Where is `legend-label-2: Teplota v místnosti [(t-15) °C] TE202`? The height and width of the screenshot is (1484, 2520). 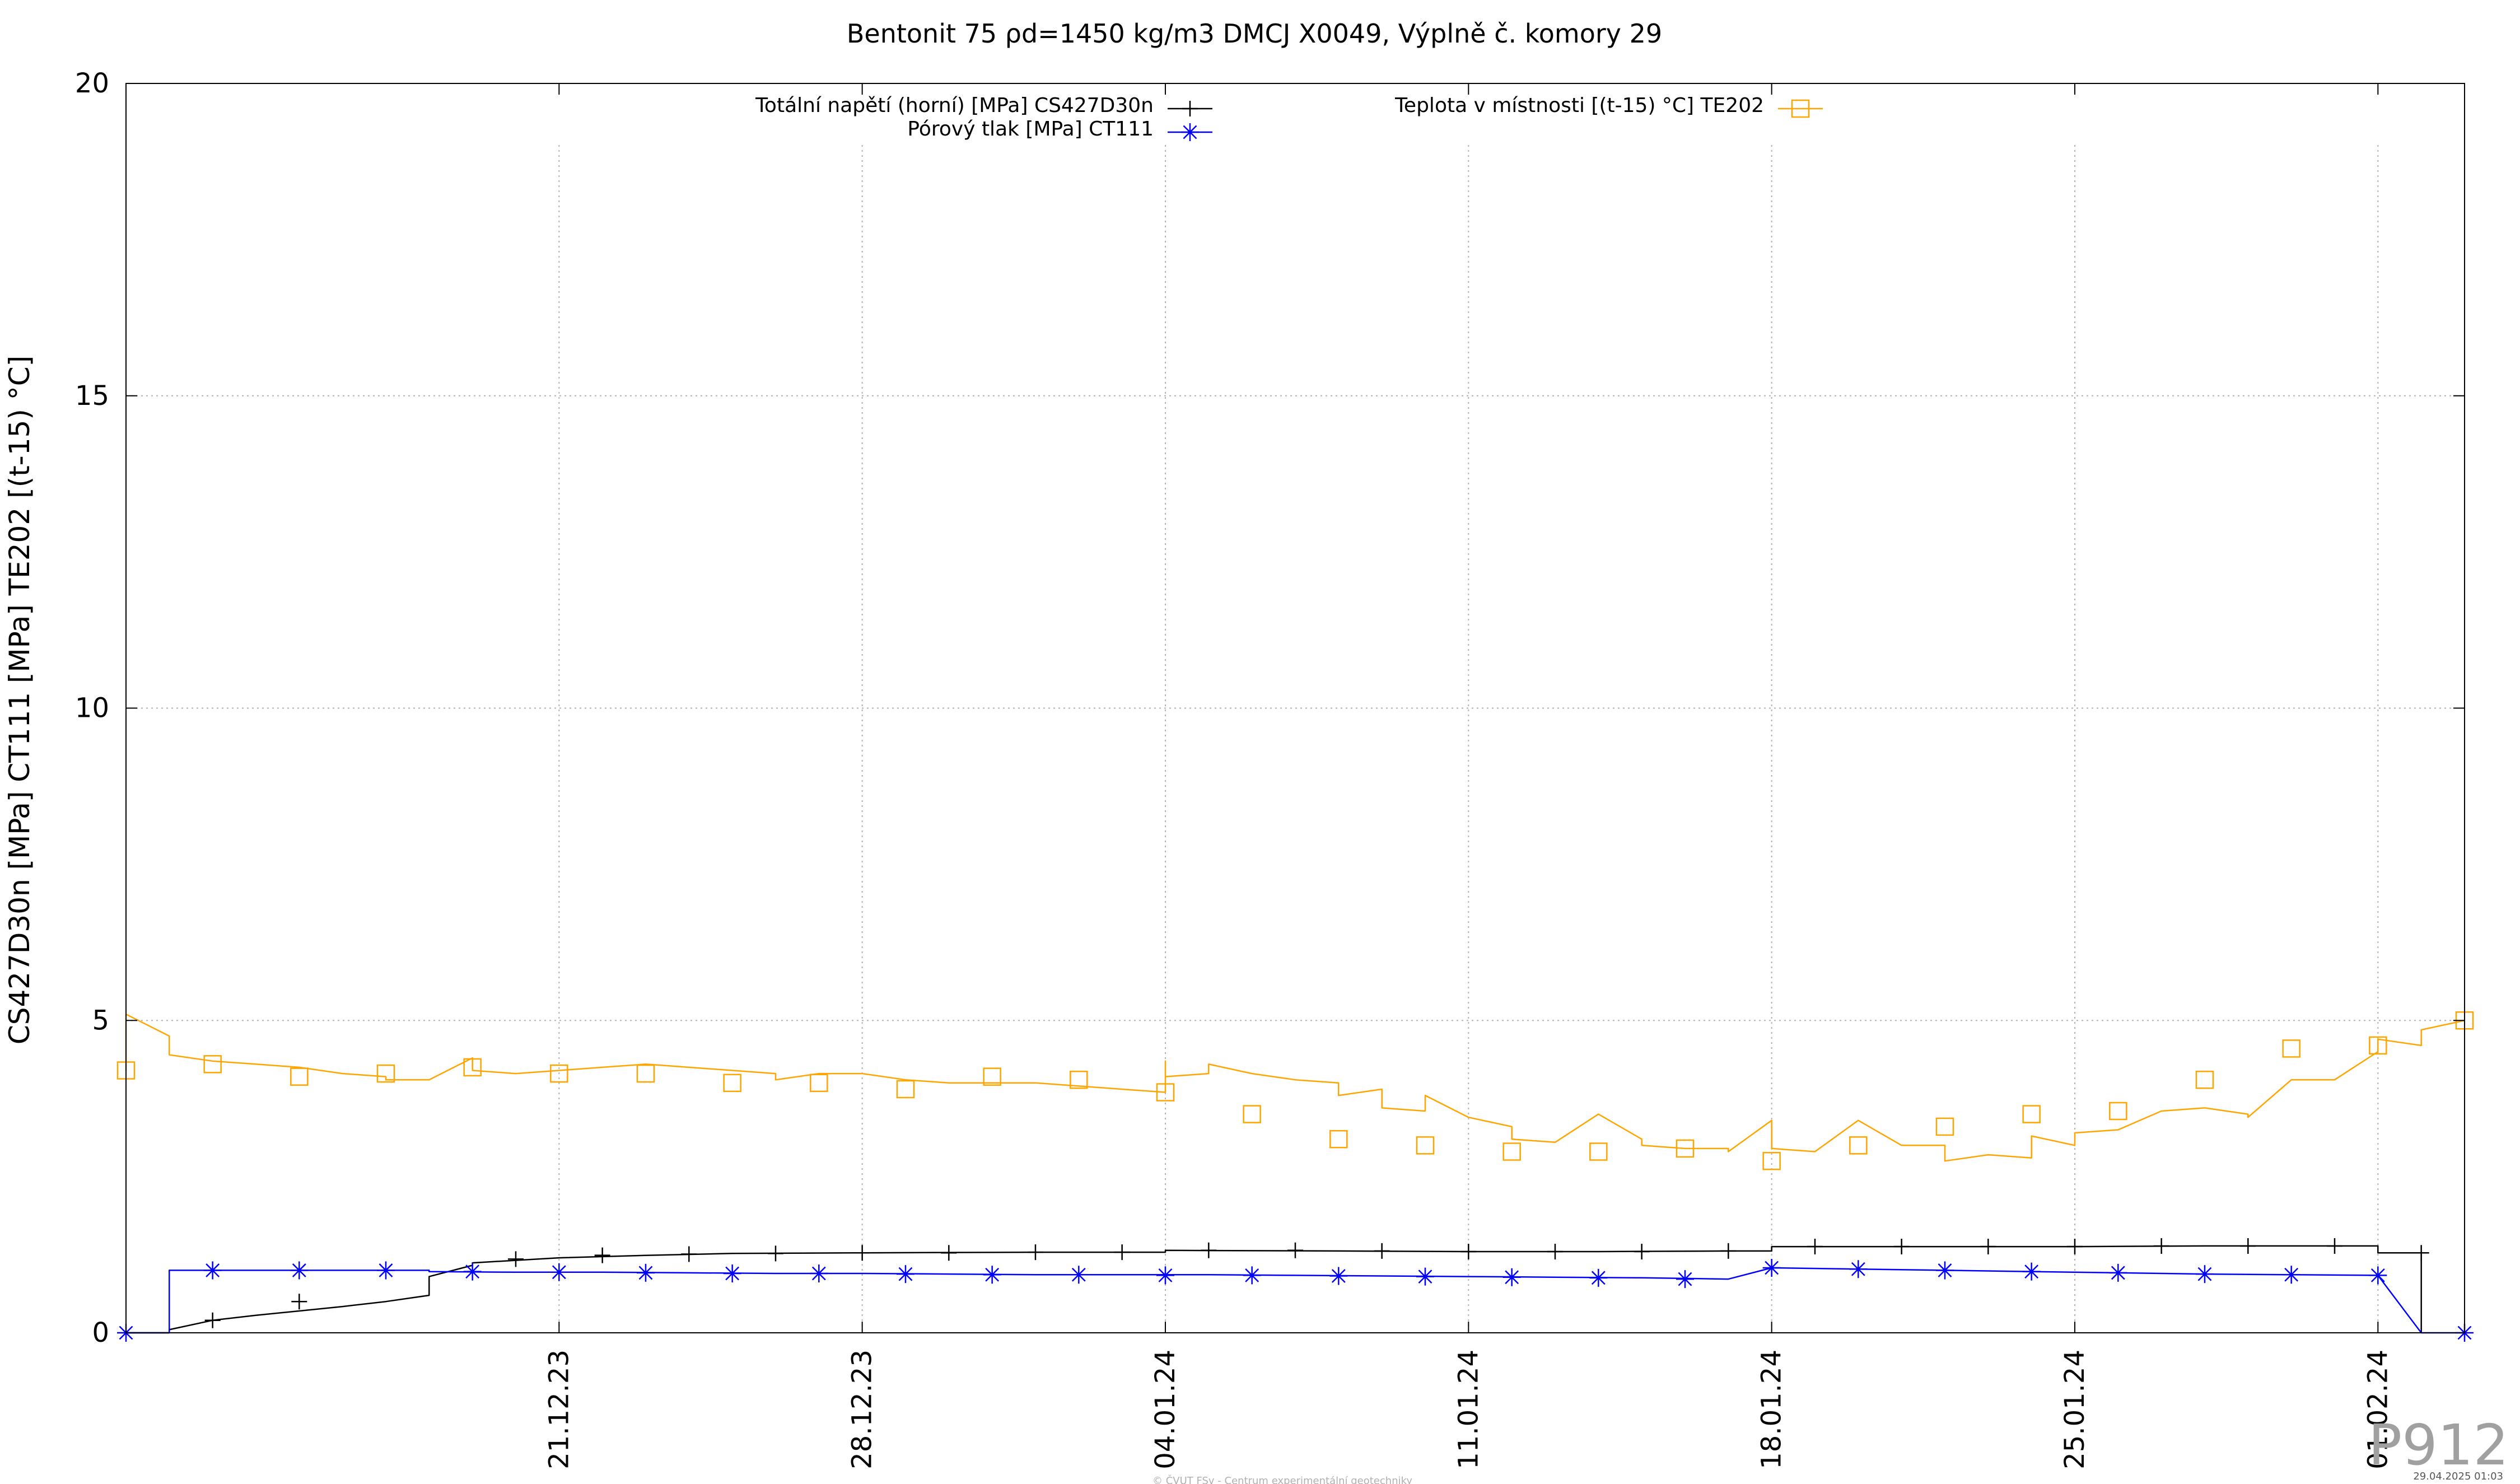
legend-label-2: Teplota v místnosti [(t-15) °C] TE202 is located at coordinates (1579, 106).